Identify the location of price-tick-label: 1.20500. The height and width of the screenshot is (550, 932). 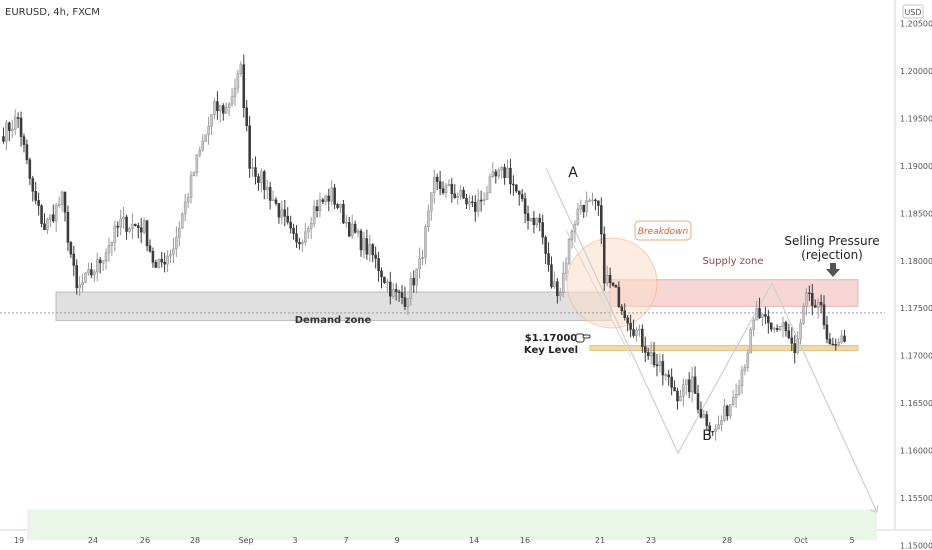
(916, 24).